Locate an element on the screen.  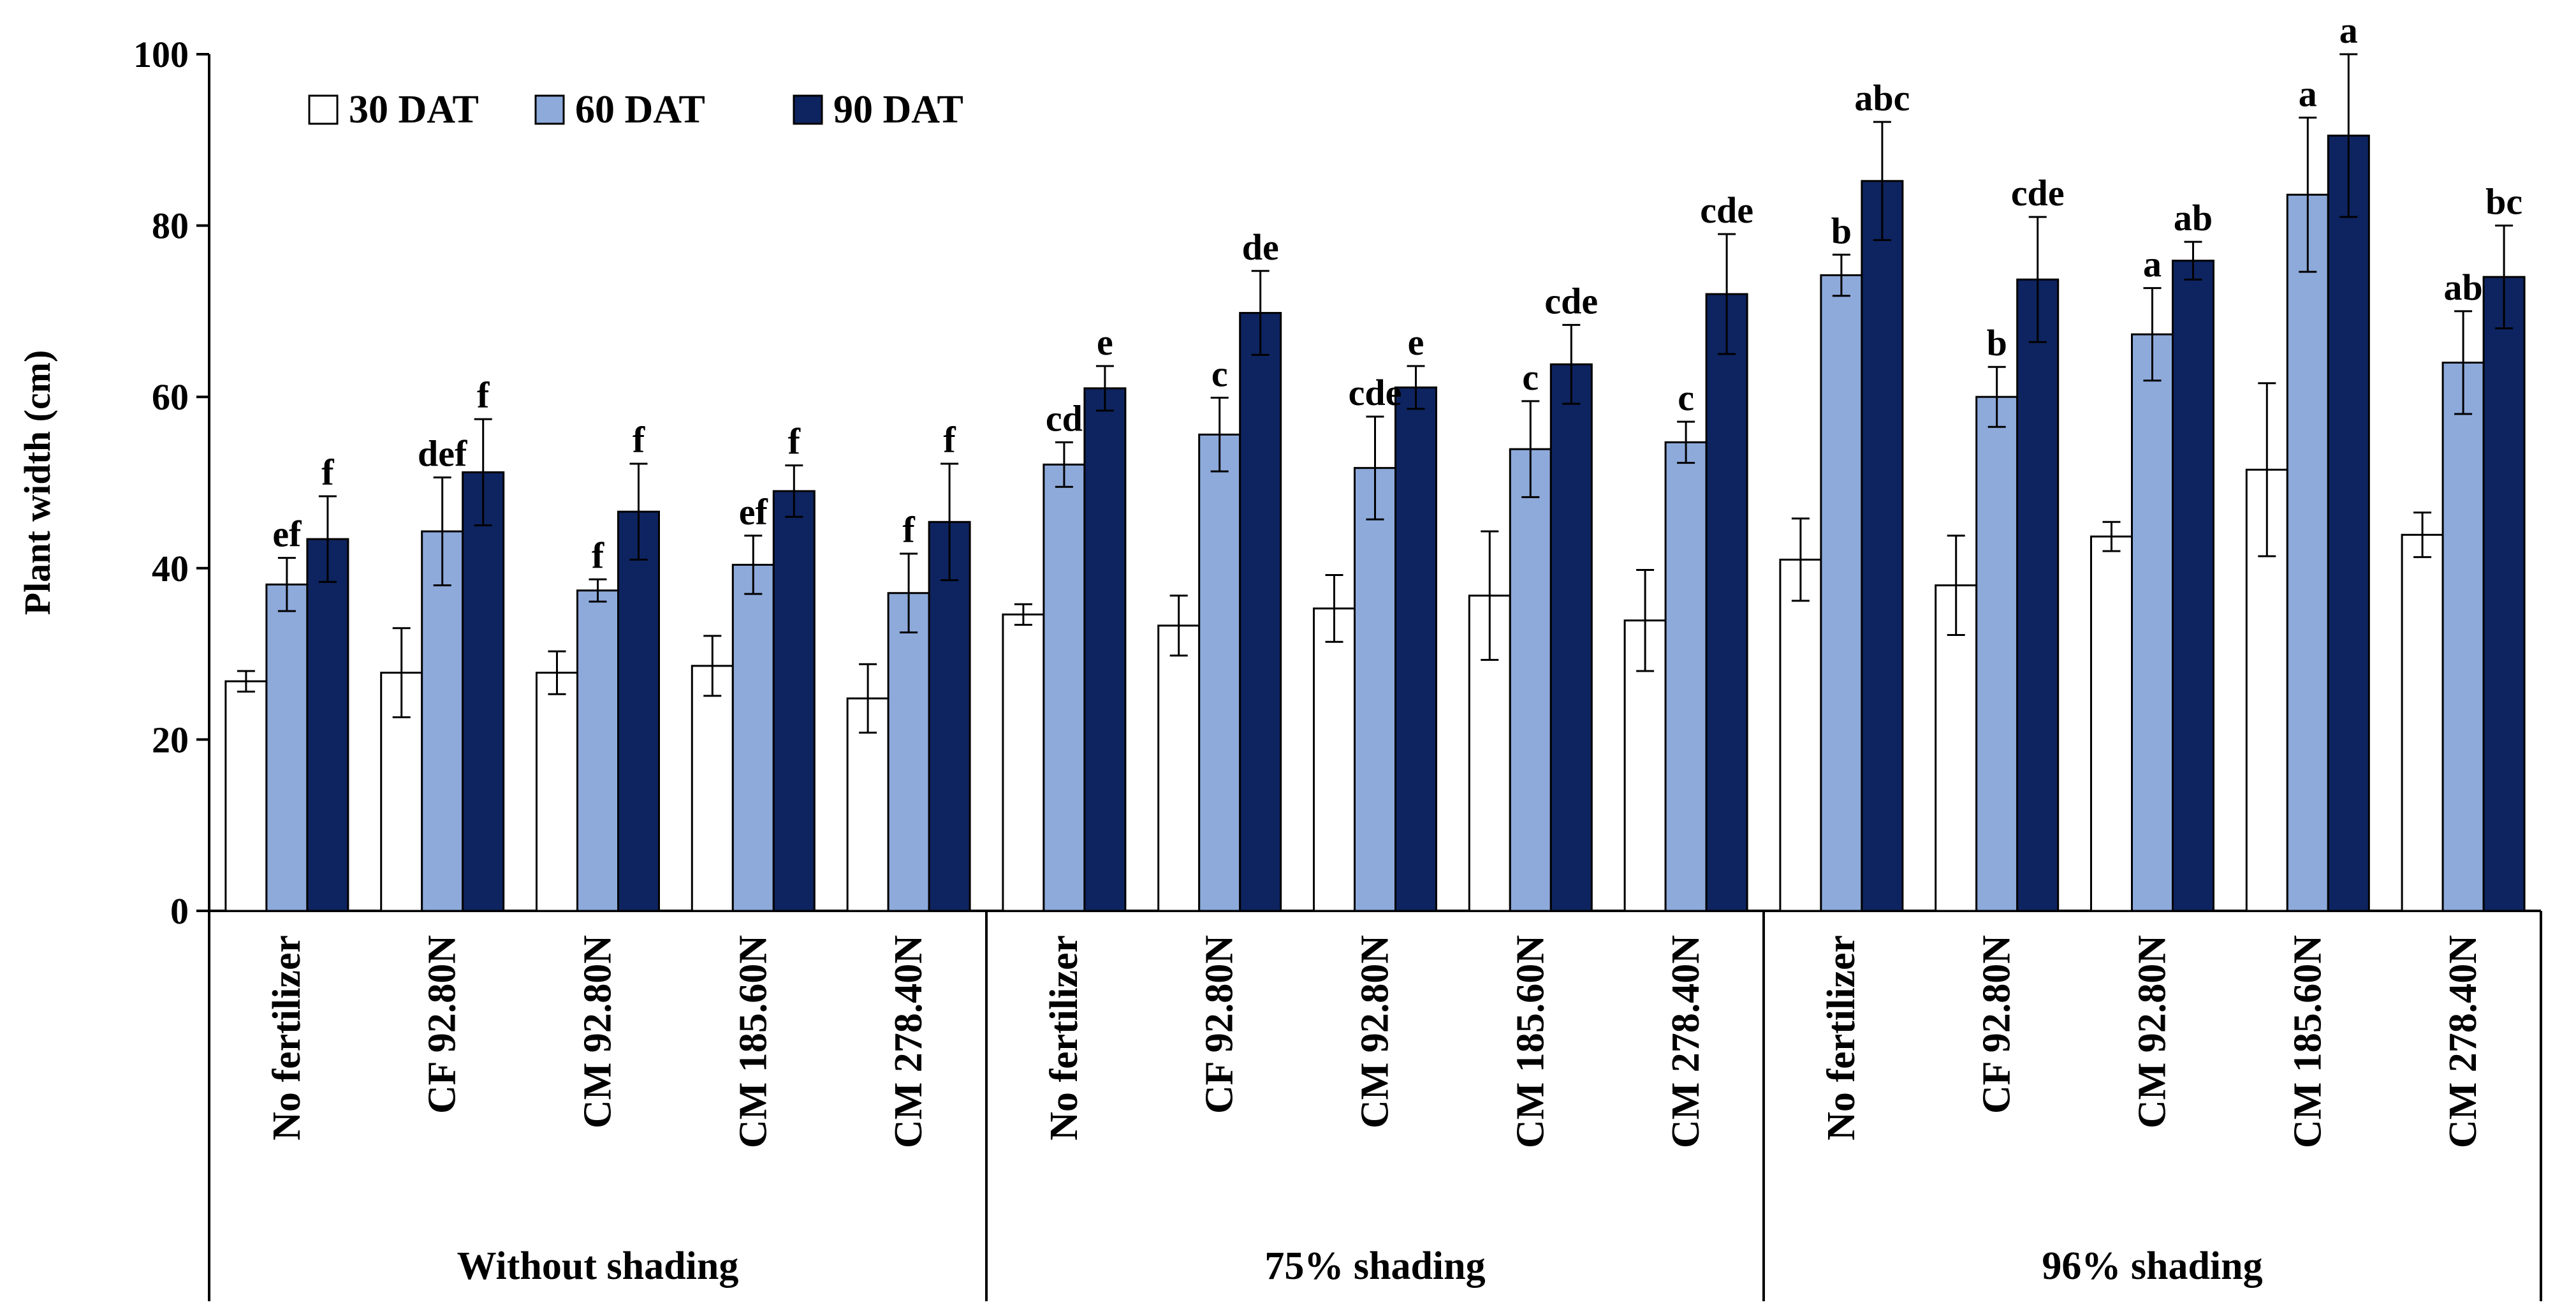
group-label-96-shading: 96% shading is located at coordinates (2152, 1266).